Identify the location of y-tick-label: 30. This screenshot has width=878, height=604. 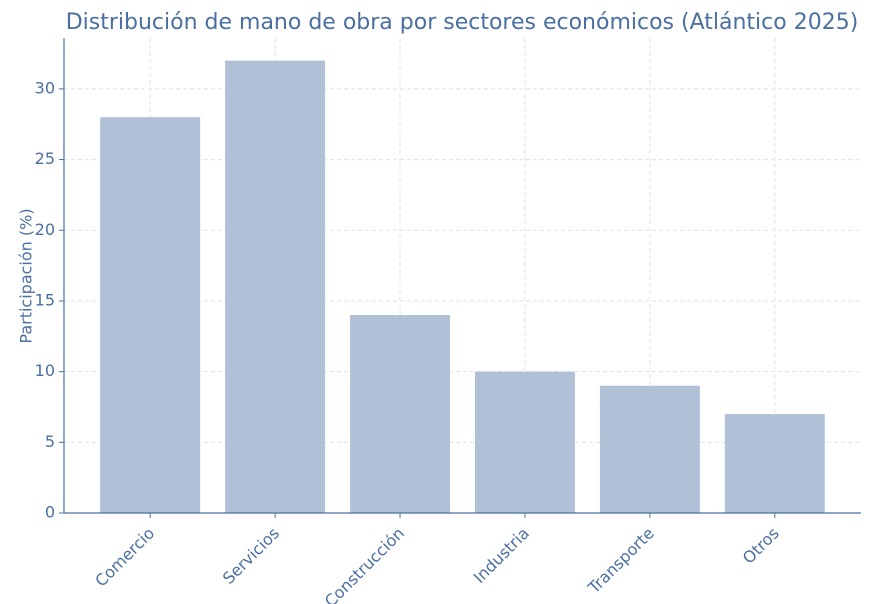
(45, 87).